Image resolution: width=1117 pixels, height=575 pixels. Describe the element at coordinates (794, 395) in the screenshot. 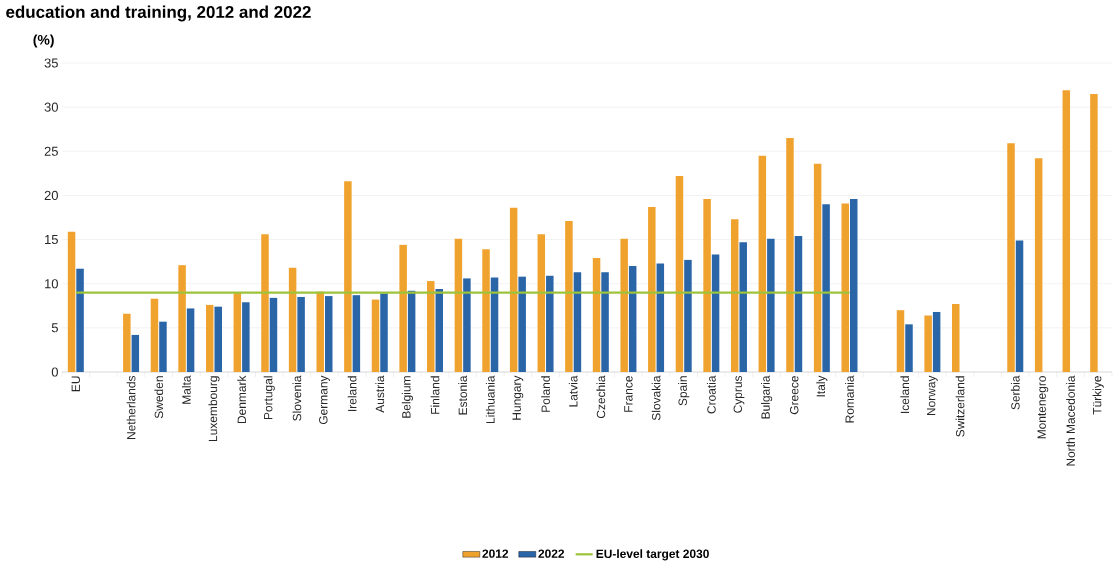

I see `x-tick-label: Greece` at that location.